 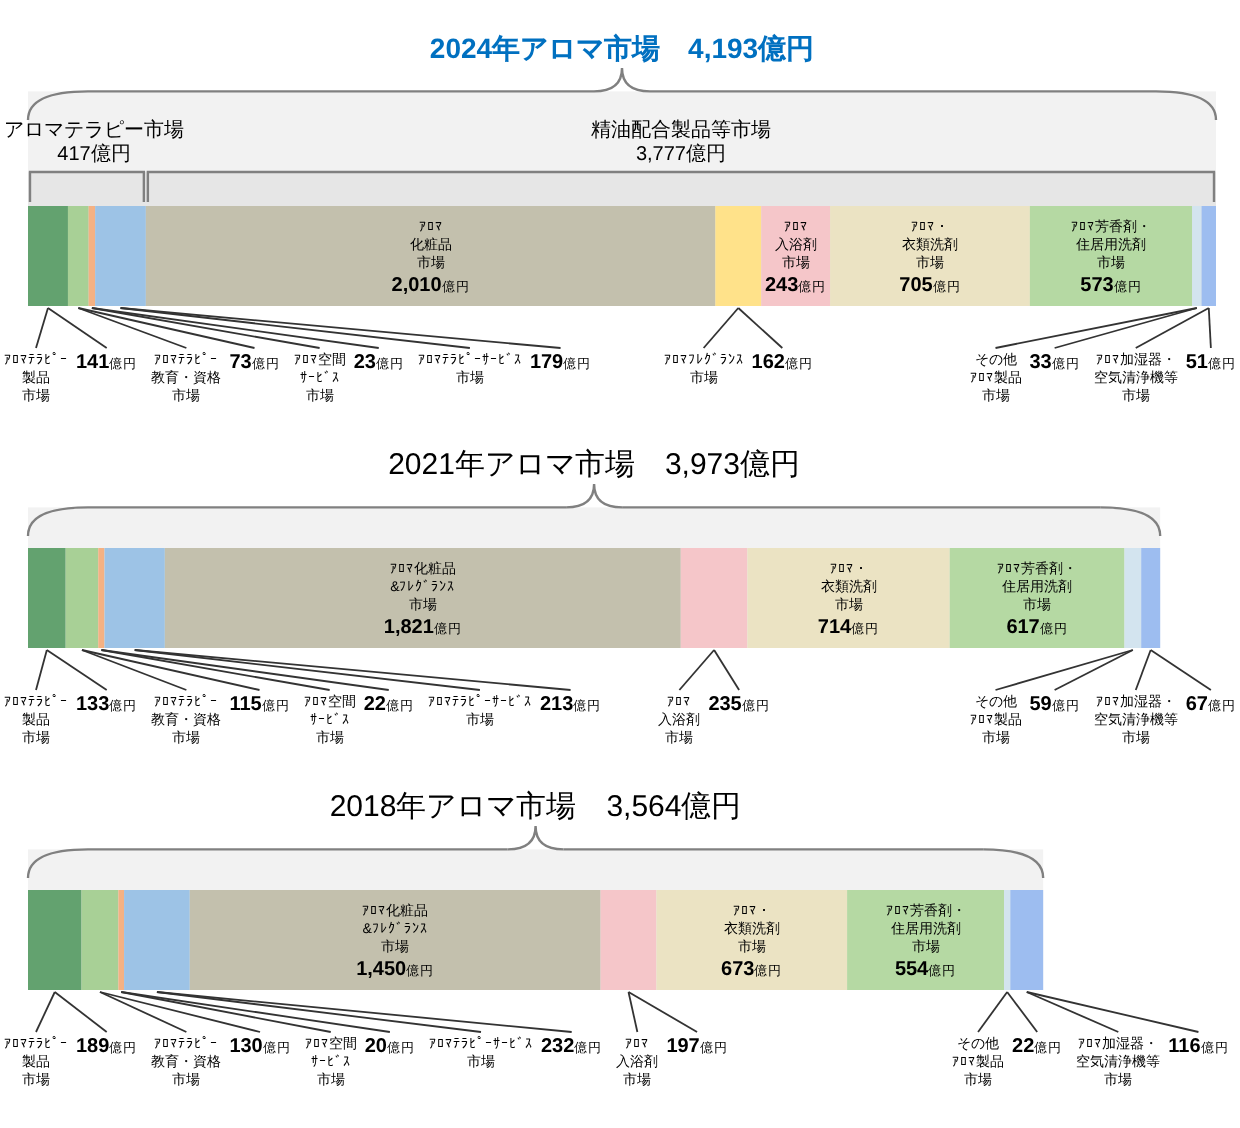 What do you see at coordinates (535, 807) in the screenshot?
I see `title: 2018年アロマ市場 3,564億円` at bounding box center [535, 807].